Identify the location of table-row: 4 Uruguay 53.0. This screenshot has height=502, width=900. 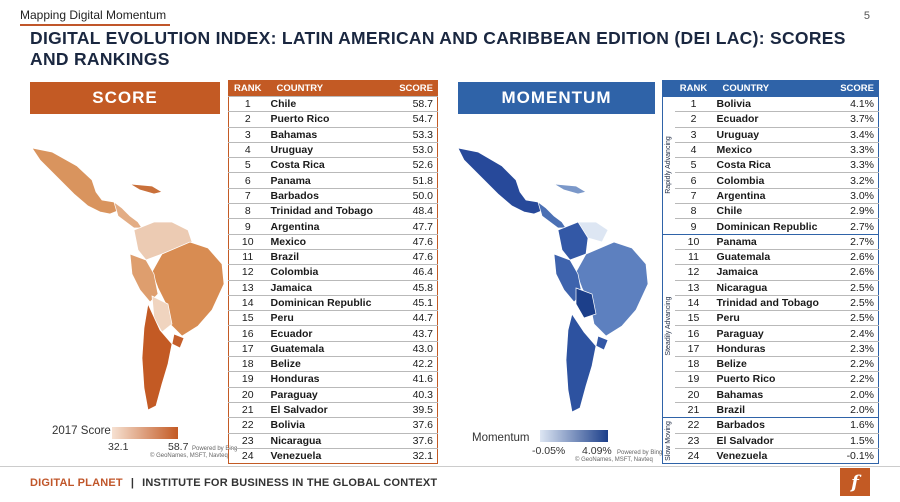
(333, 149).